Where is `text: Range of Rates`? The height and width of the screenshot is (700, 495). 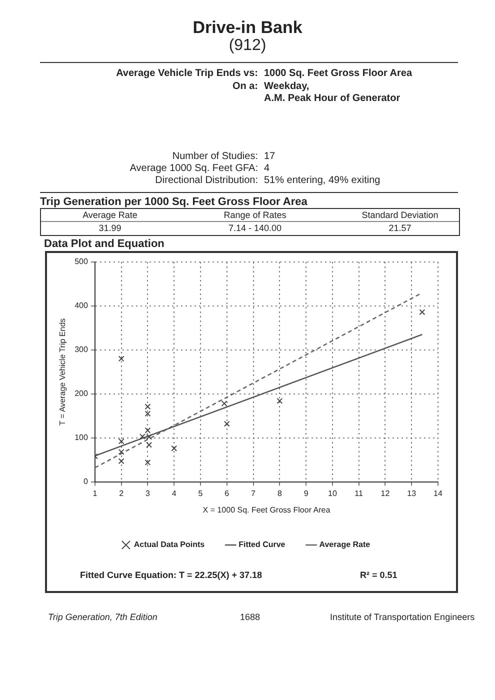 text: Range of Rates is located at coordinates (255, 215).